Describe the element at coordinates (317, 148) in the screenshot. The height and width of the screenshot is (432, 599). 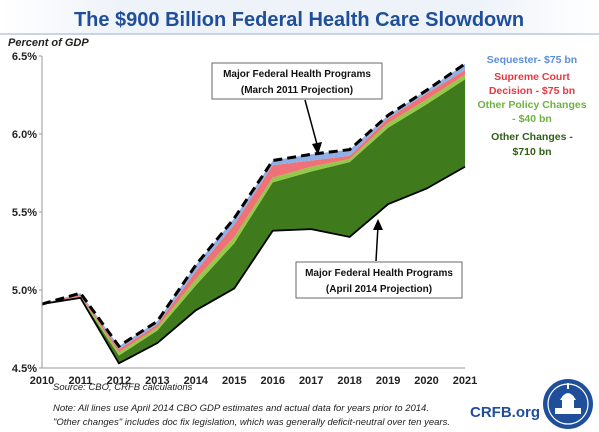
I see `march-callout-arrowhead` at that location.